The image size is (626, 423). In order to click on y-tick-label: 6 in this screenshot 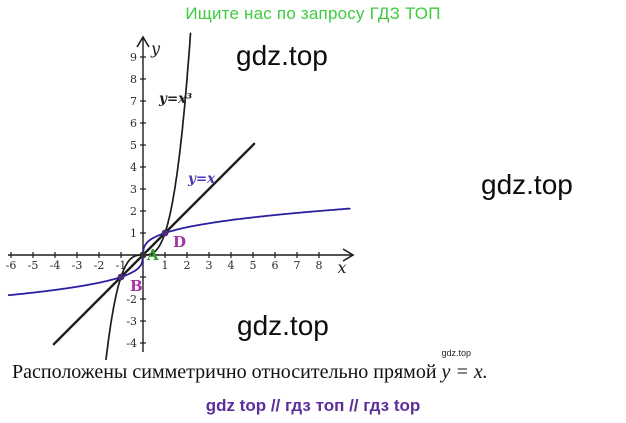, I will do `click(133, 123)`.